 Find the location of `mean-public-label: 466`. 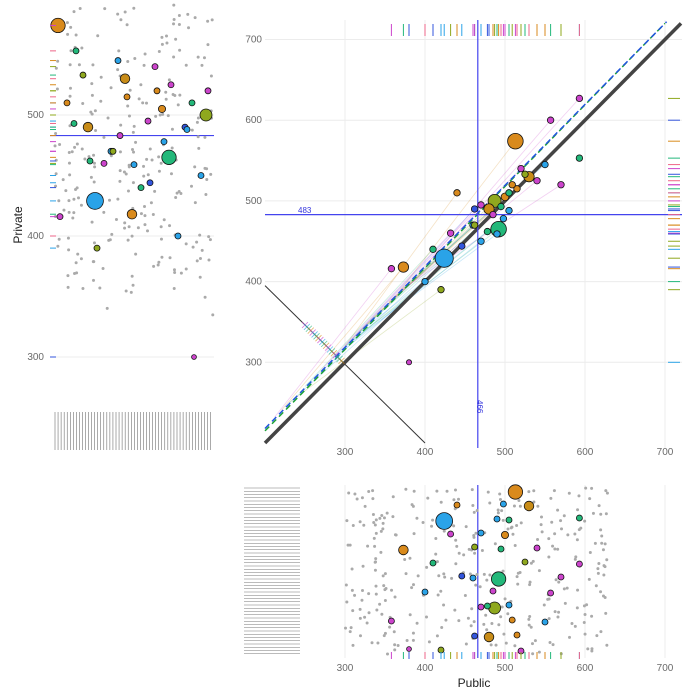

mean-public-label: 466 is located at coordinates (479, 407).